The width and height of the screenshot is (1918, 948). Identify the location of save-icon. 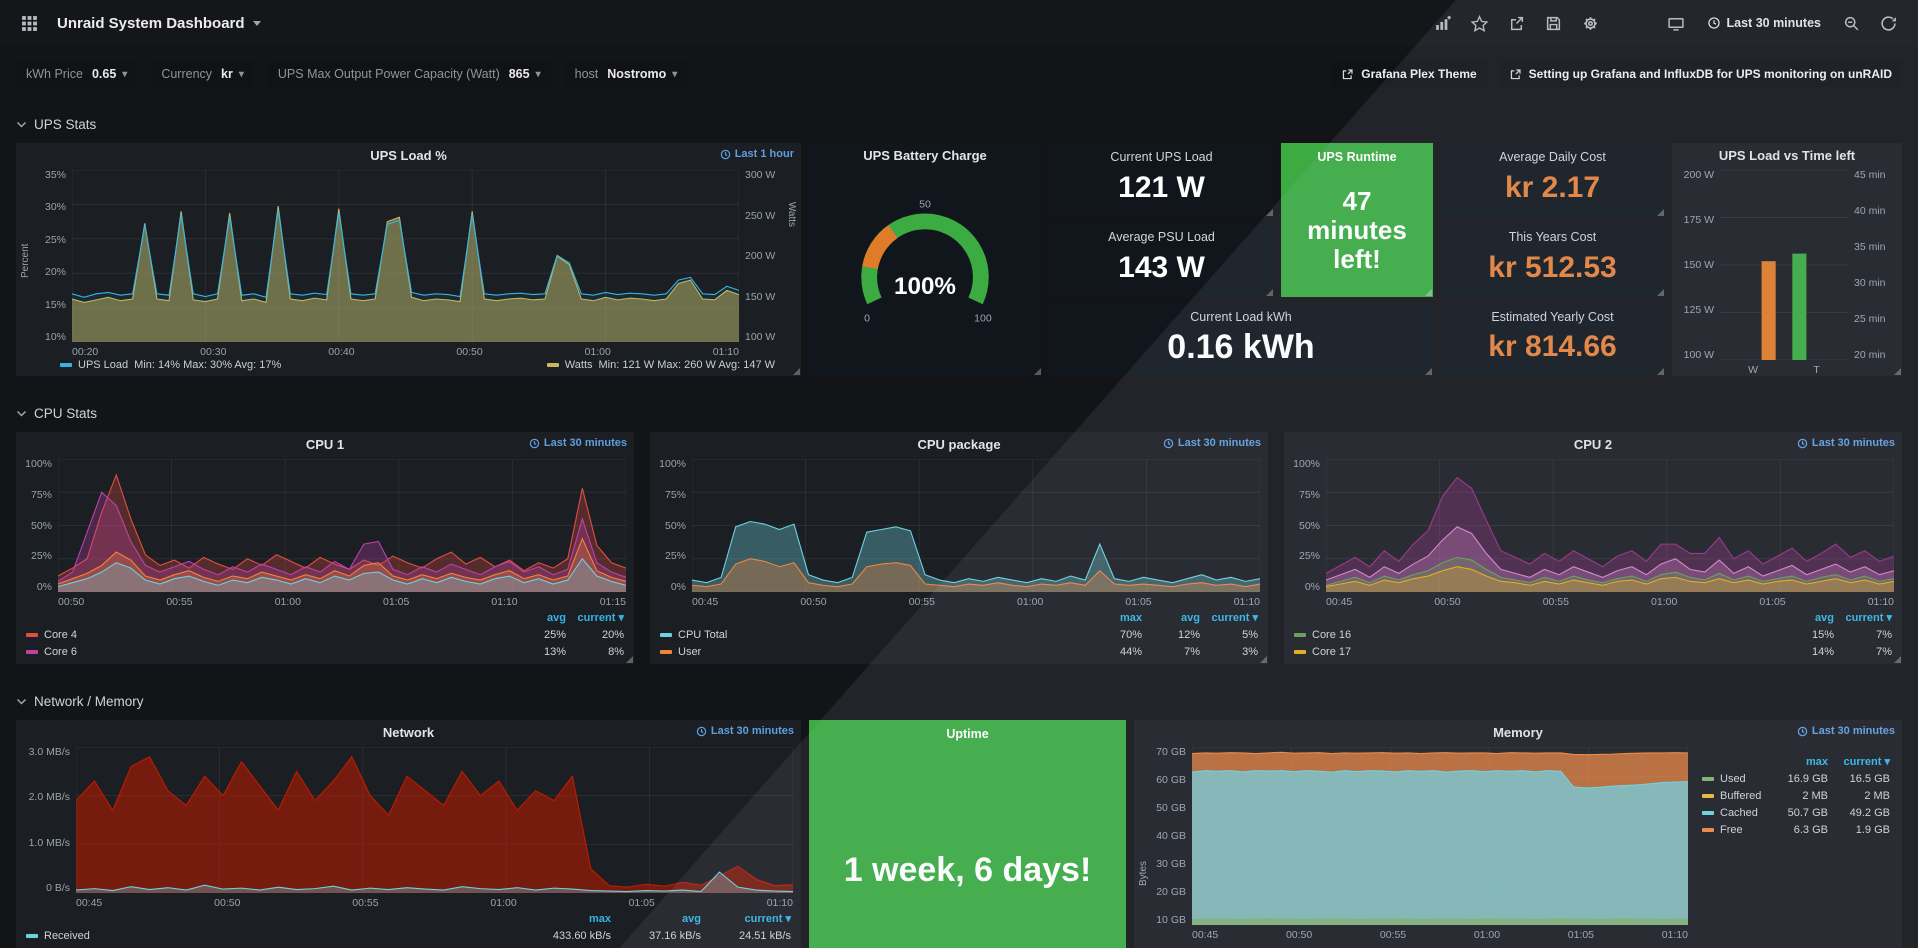
(1553, 23).